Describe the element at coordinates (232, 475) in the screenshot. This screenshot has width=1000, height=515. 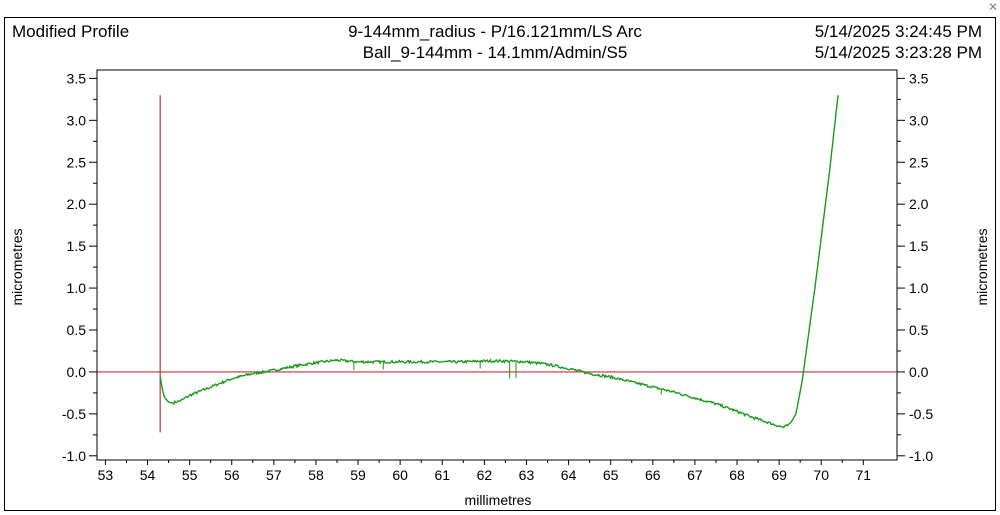
I see `x-tick-label: 56` at that location.